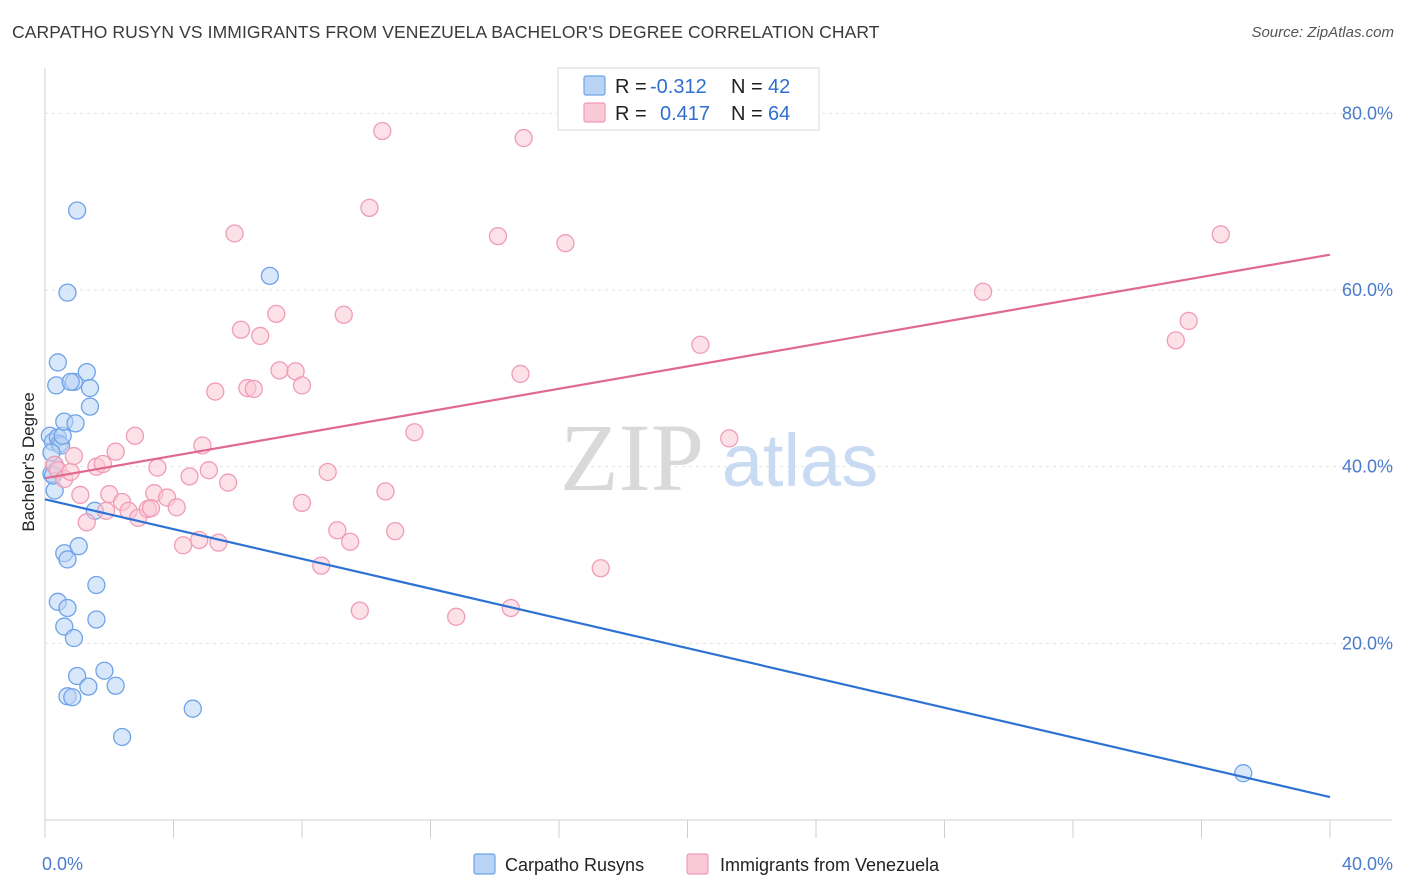 The width and height of the screenshot is (1406, 892). What do you see at coordinates (747, 114) in the screenshot?
I see `stats-n-label-immigrants-venezuela: N =` at bounding box center [747, 114].